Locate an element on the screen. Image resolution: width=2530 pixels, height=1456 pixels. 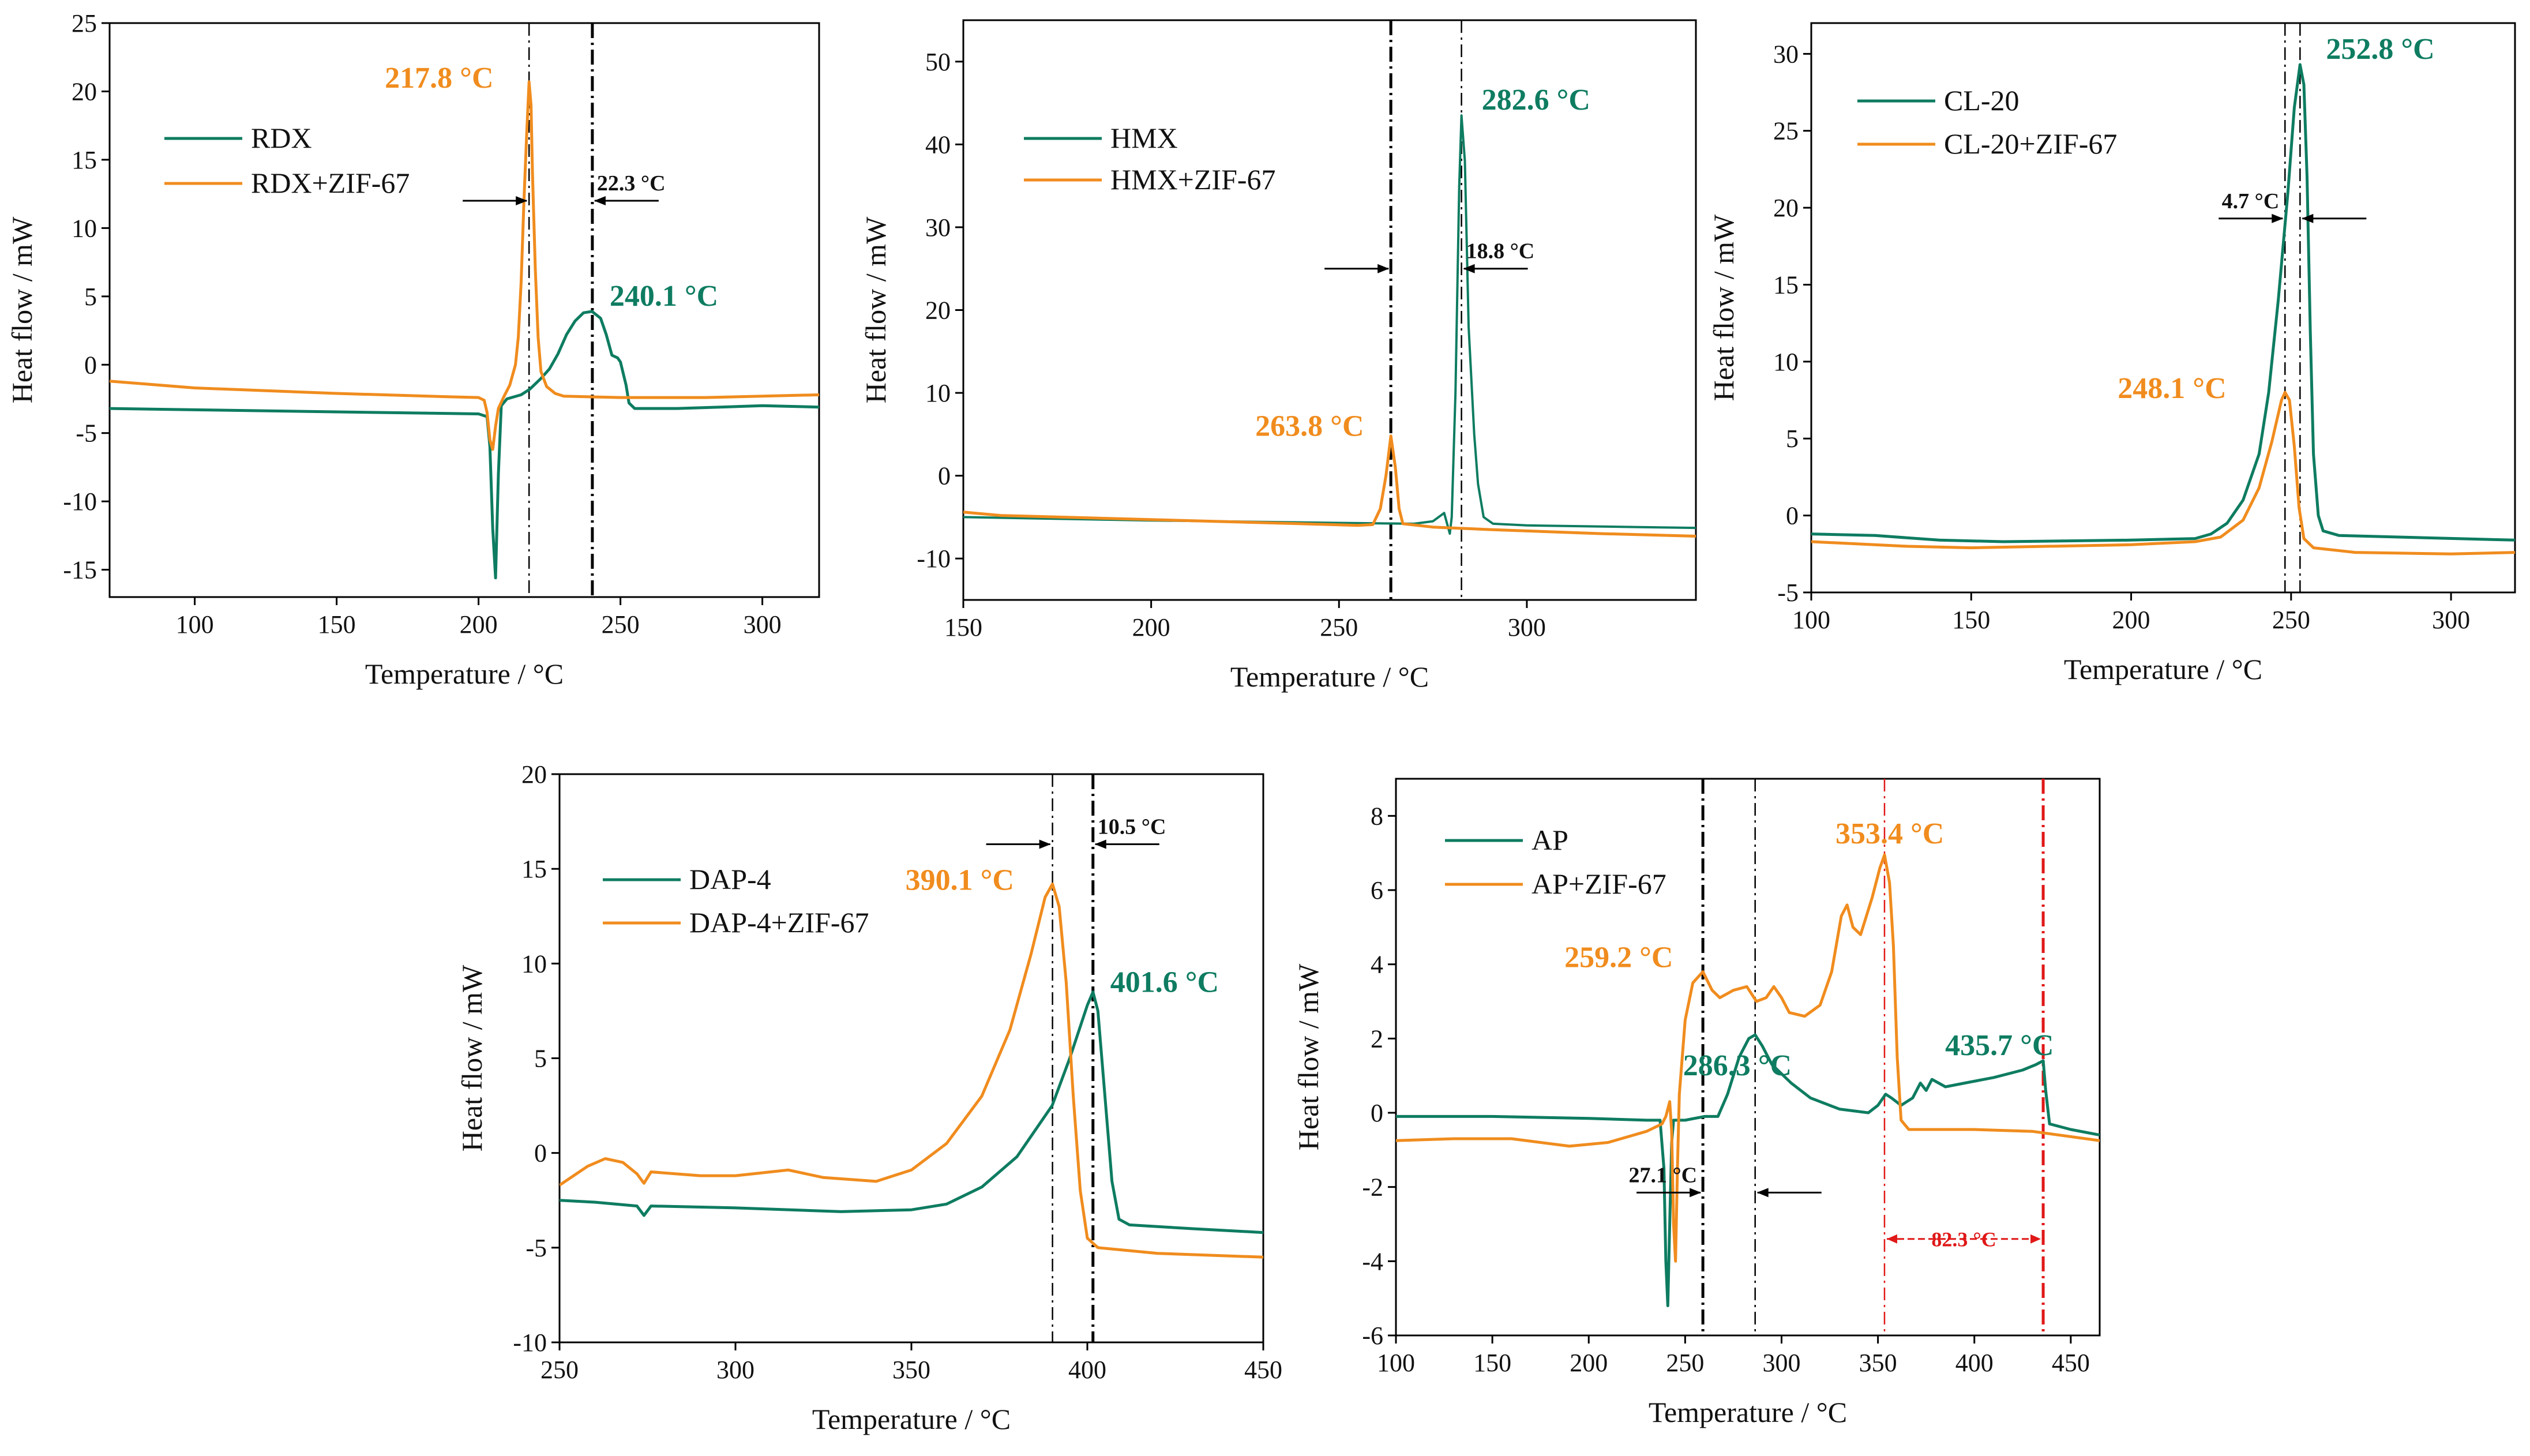
legend-label: AP is located at coordinates (1549, 840).